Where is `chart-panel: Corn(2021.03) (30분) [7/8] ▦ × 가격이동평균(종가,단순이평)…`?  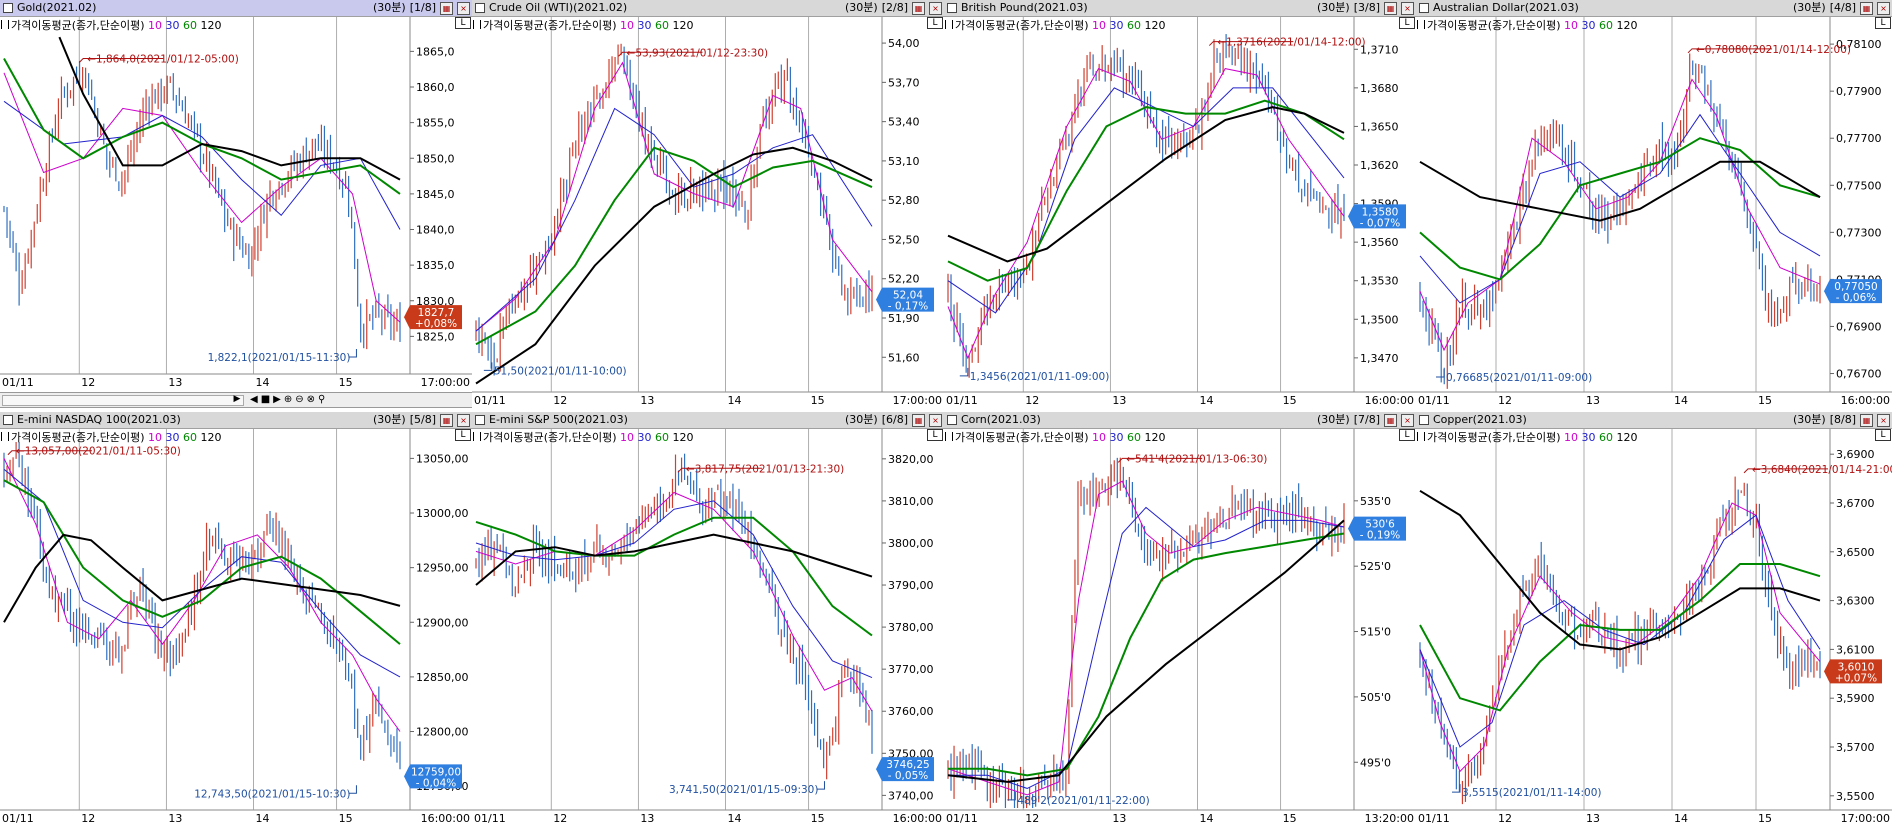 chart-panel: Corn(2021.03) (30분) [7/8] ▦ × 가격이동평균(종가,단순이평)… is located at coordinates (1180, 618).